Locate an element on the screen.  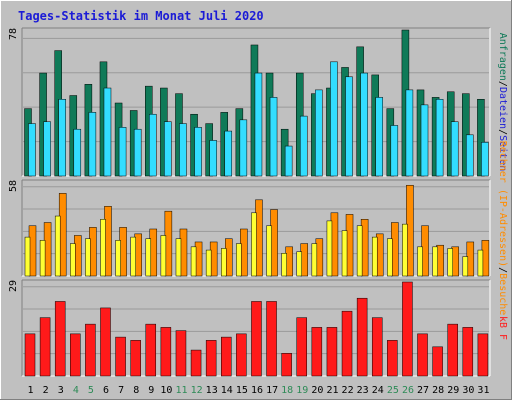
x-tick-label: 5 is located at coordinates (91, 390).